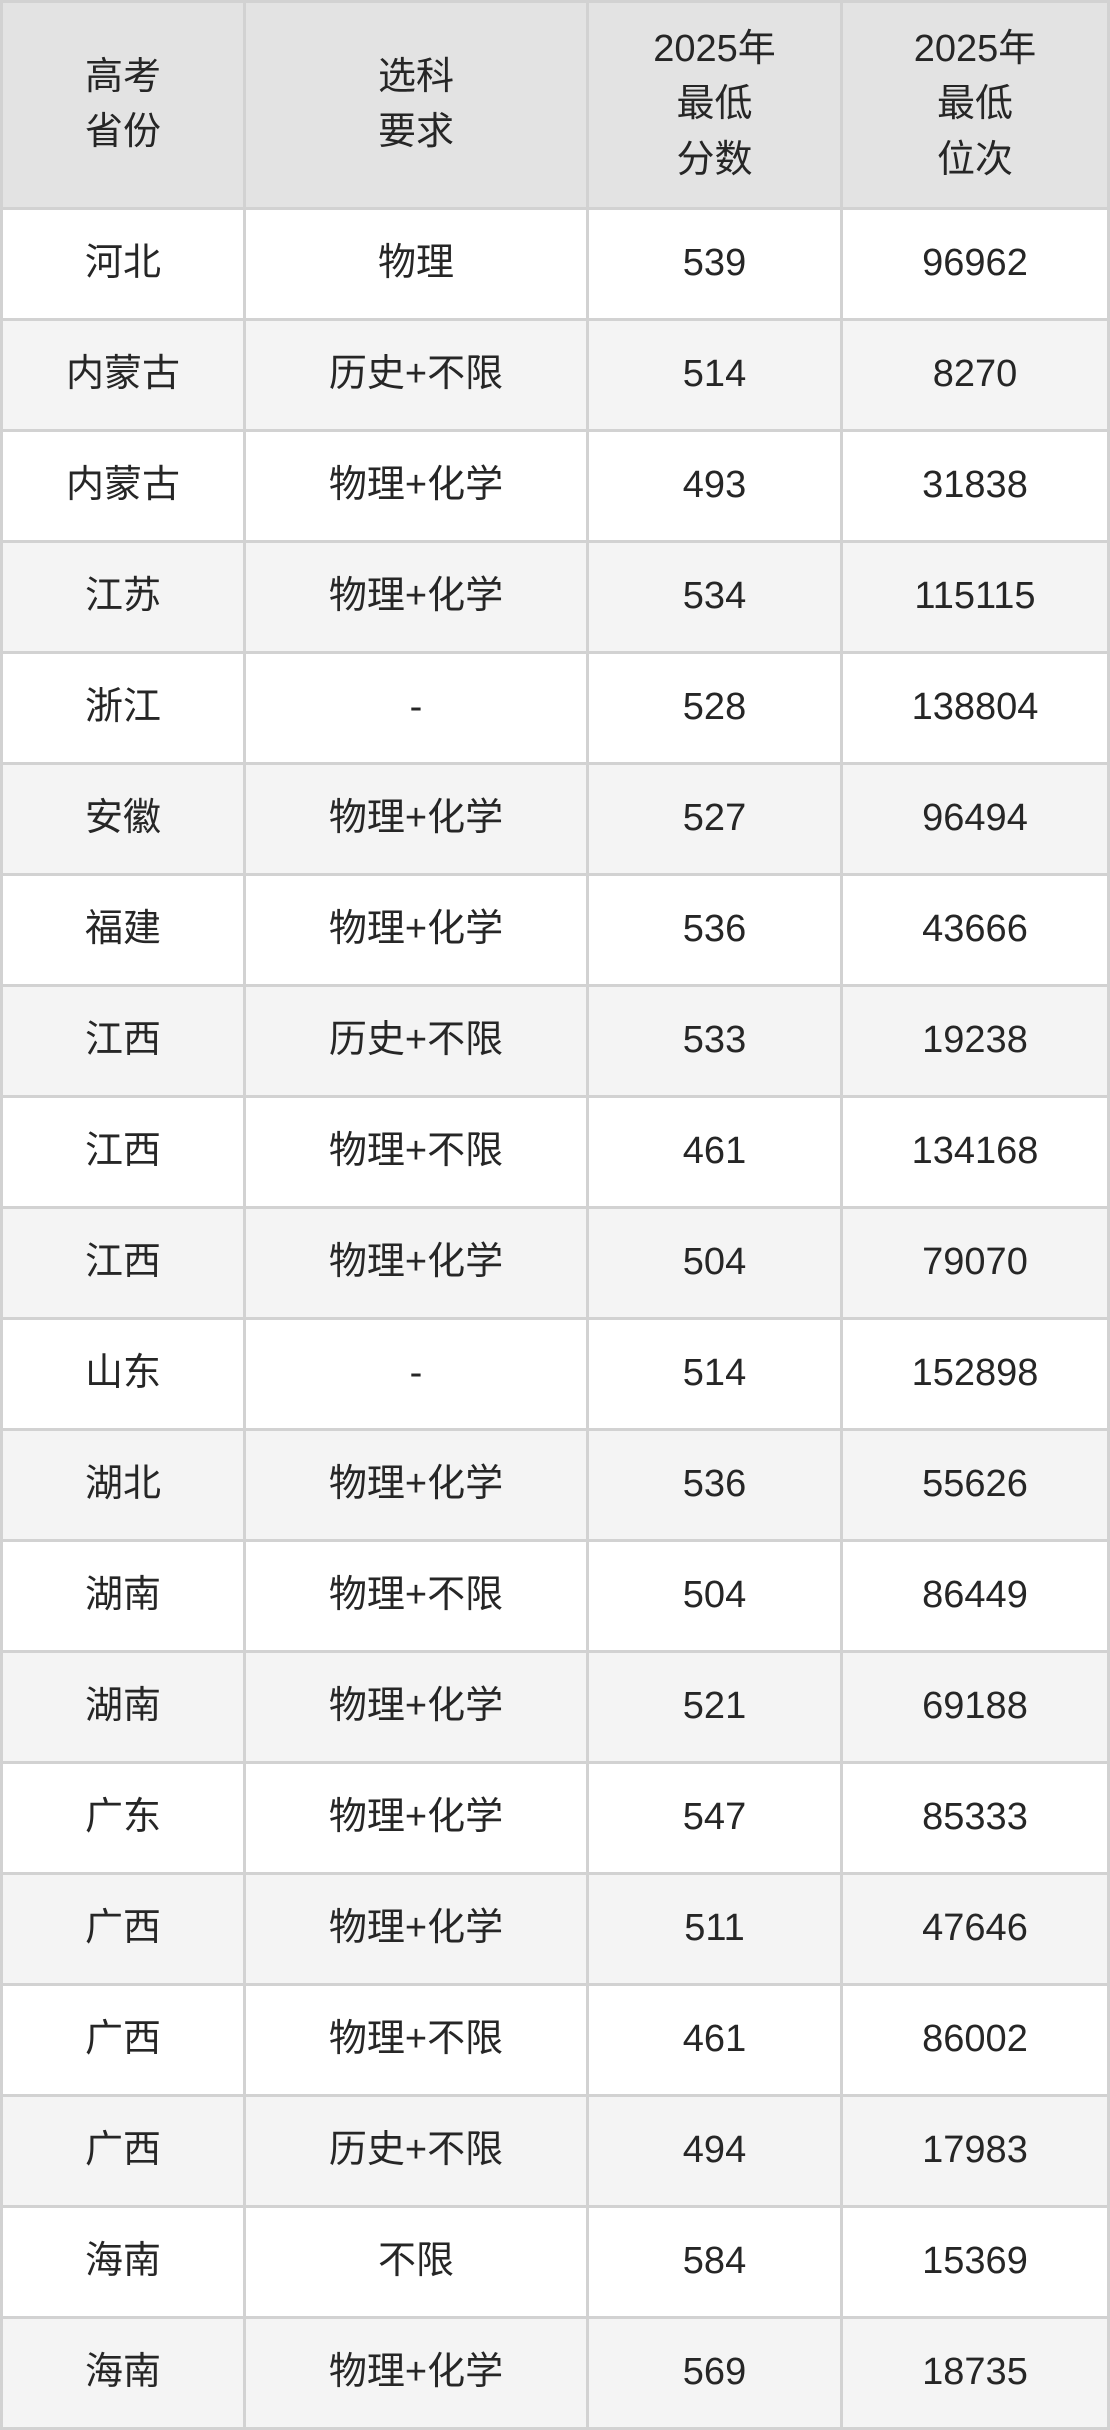 This screenshot has height=2430, width=1110. Describe the element at coordinates (123, 2373) in the screenshot. I see `province-cell: 海南` at that location.